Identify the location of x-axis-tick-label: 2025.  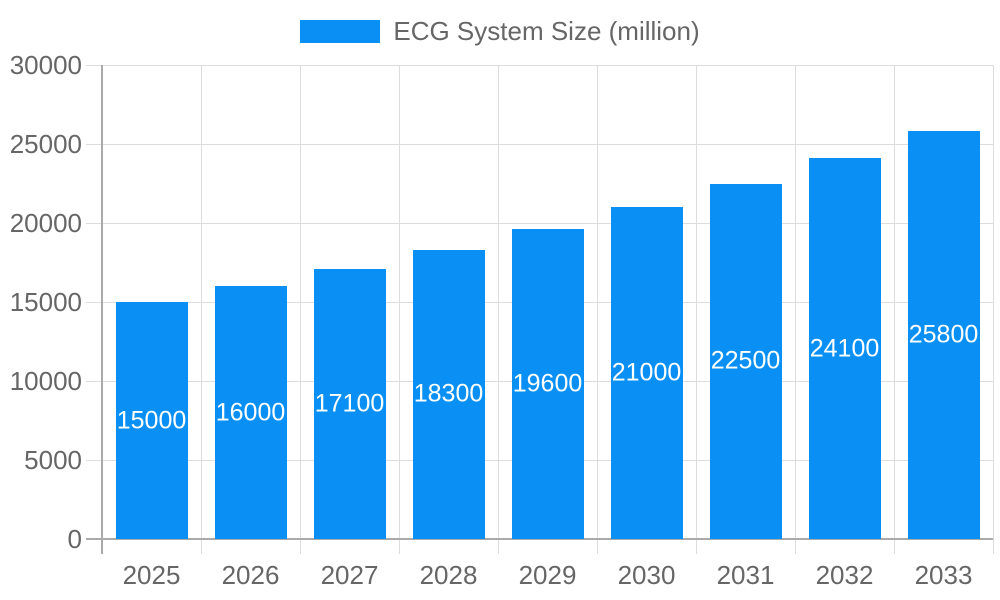
(151, 575).